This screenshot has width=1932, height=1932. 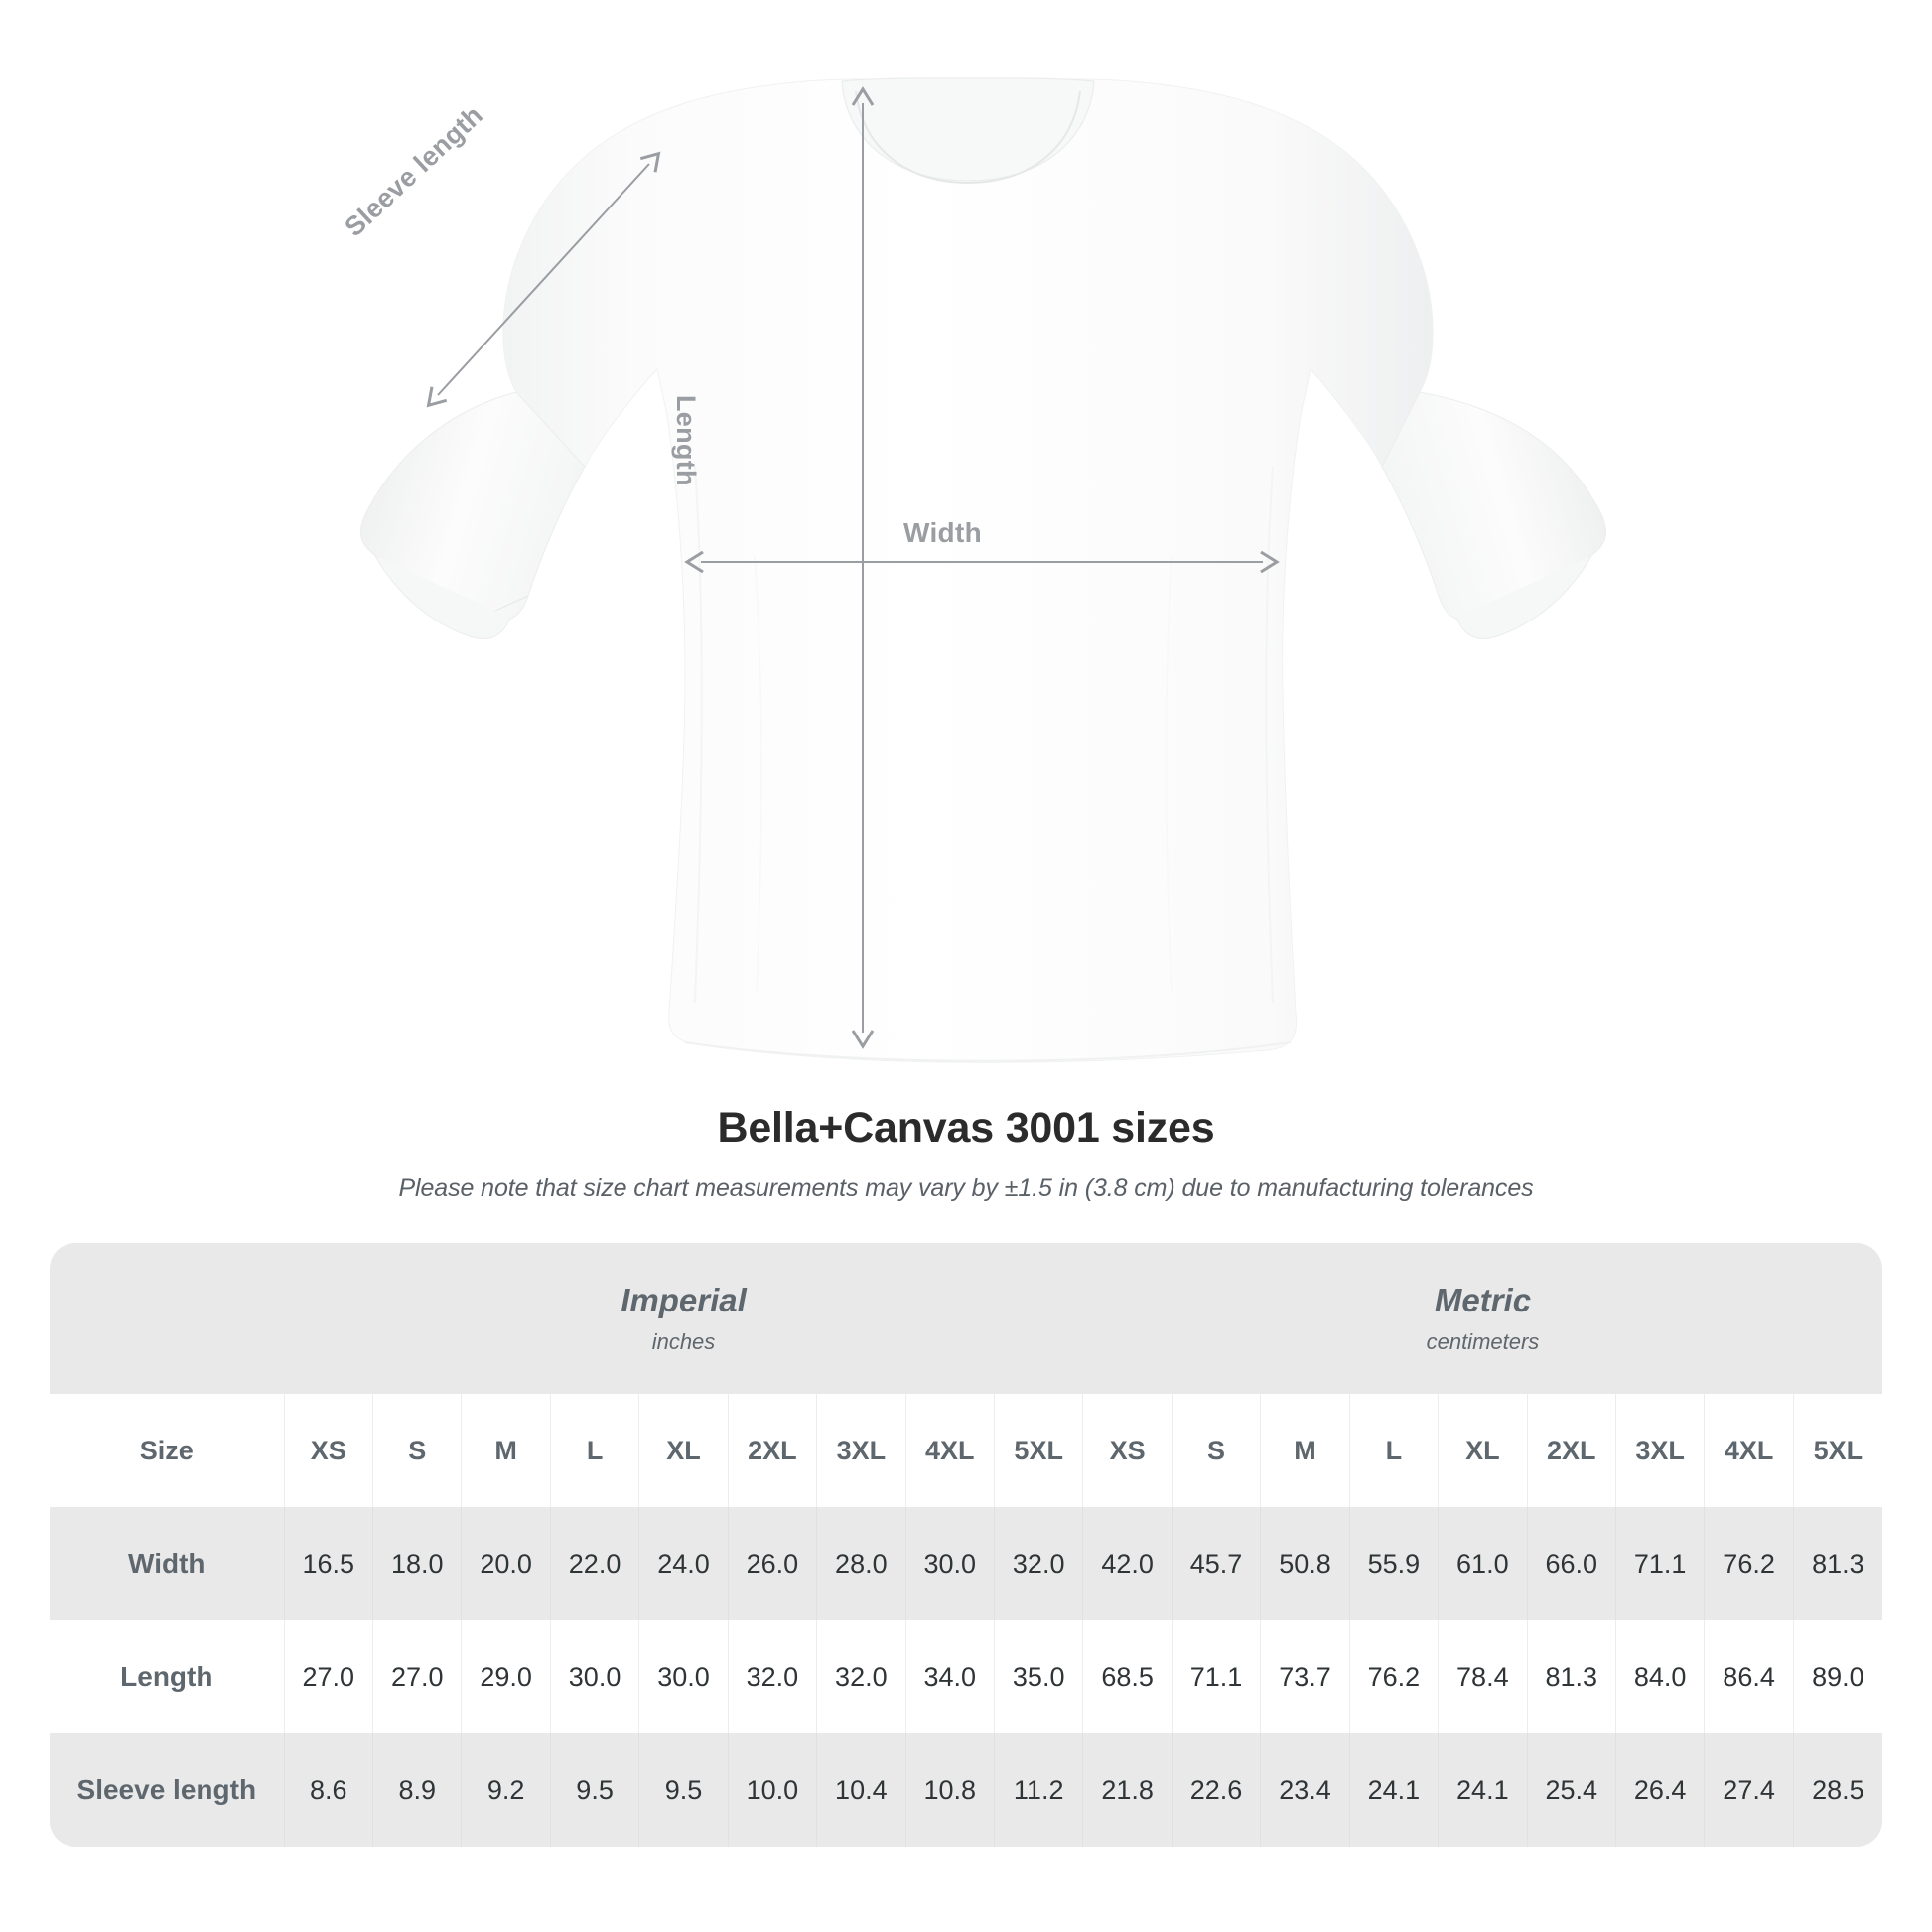 What do you see at coordinates (1305, 1563) in the screenshot?
I see `measurement-cell: 50.8` at bounding box center [1305, 1563].